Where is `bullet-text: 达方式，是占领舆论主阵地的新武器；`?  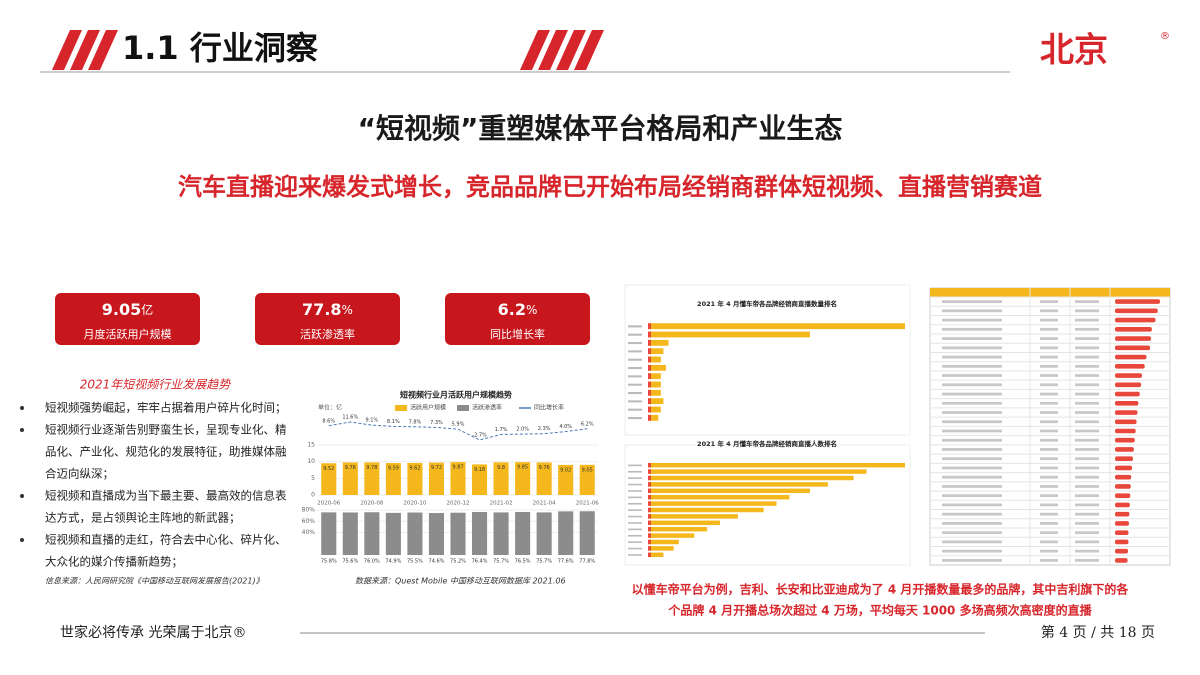 bullet-text: 达方式，是占领舆论主阵地的新武器； is located at coordinates (143, 518).